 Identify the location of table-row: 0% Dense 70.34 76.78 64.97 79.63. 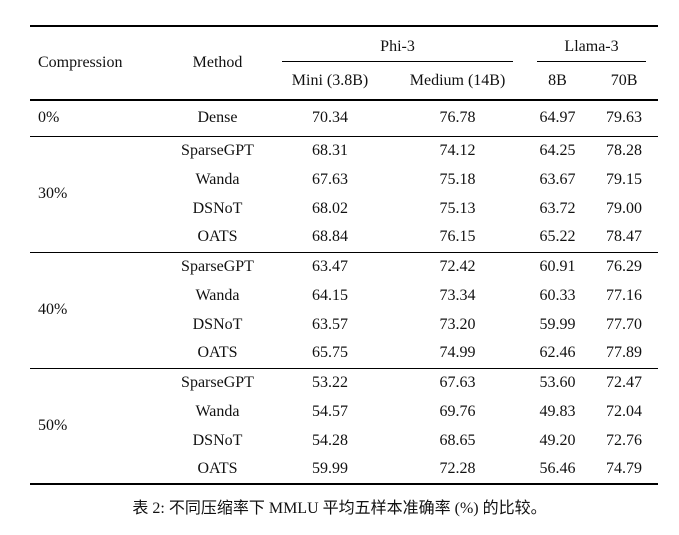
(344, 117).